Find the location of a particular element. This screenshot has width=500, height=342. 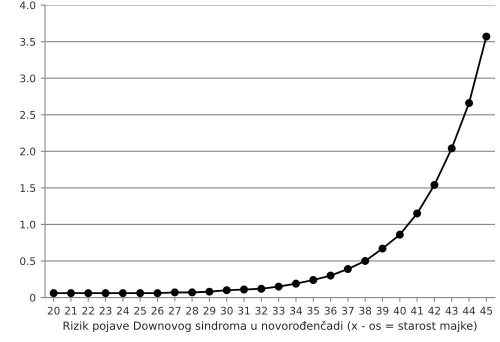

x-tick-label: 39 is located at coordinates (382, 310).